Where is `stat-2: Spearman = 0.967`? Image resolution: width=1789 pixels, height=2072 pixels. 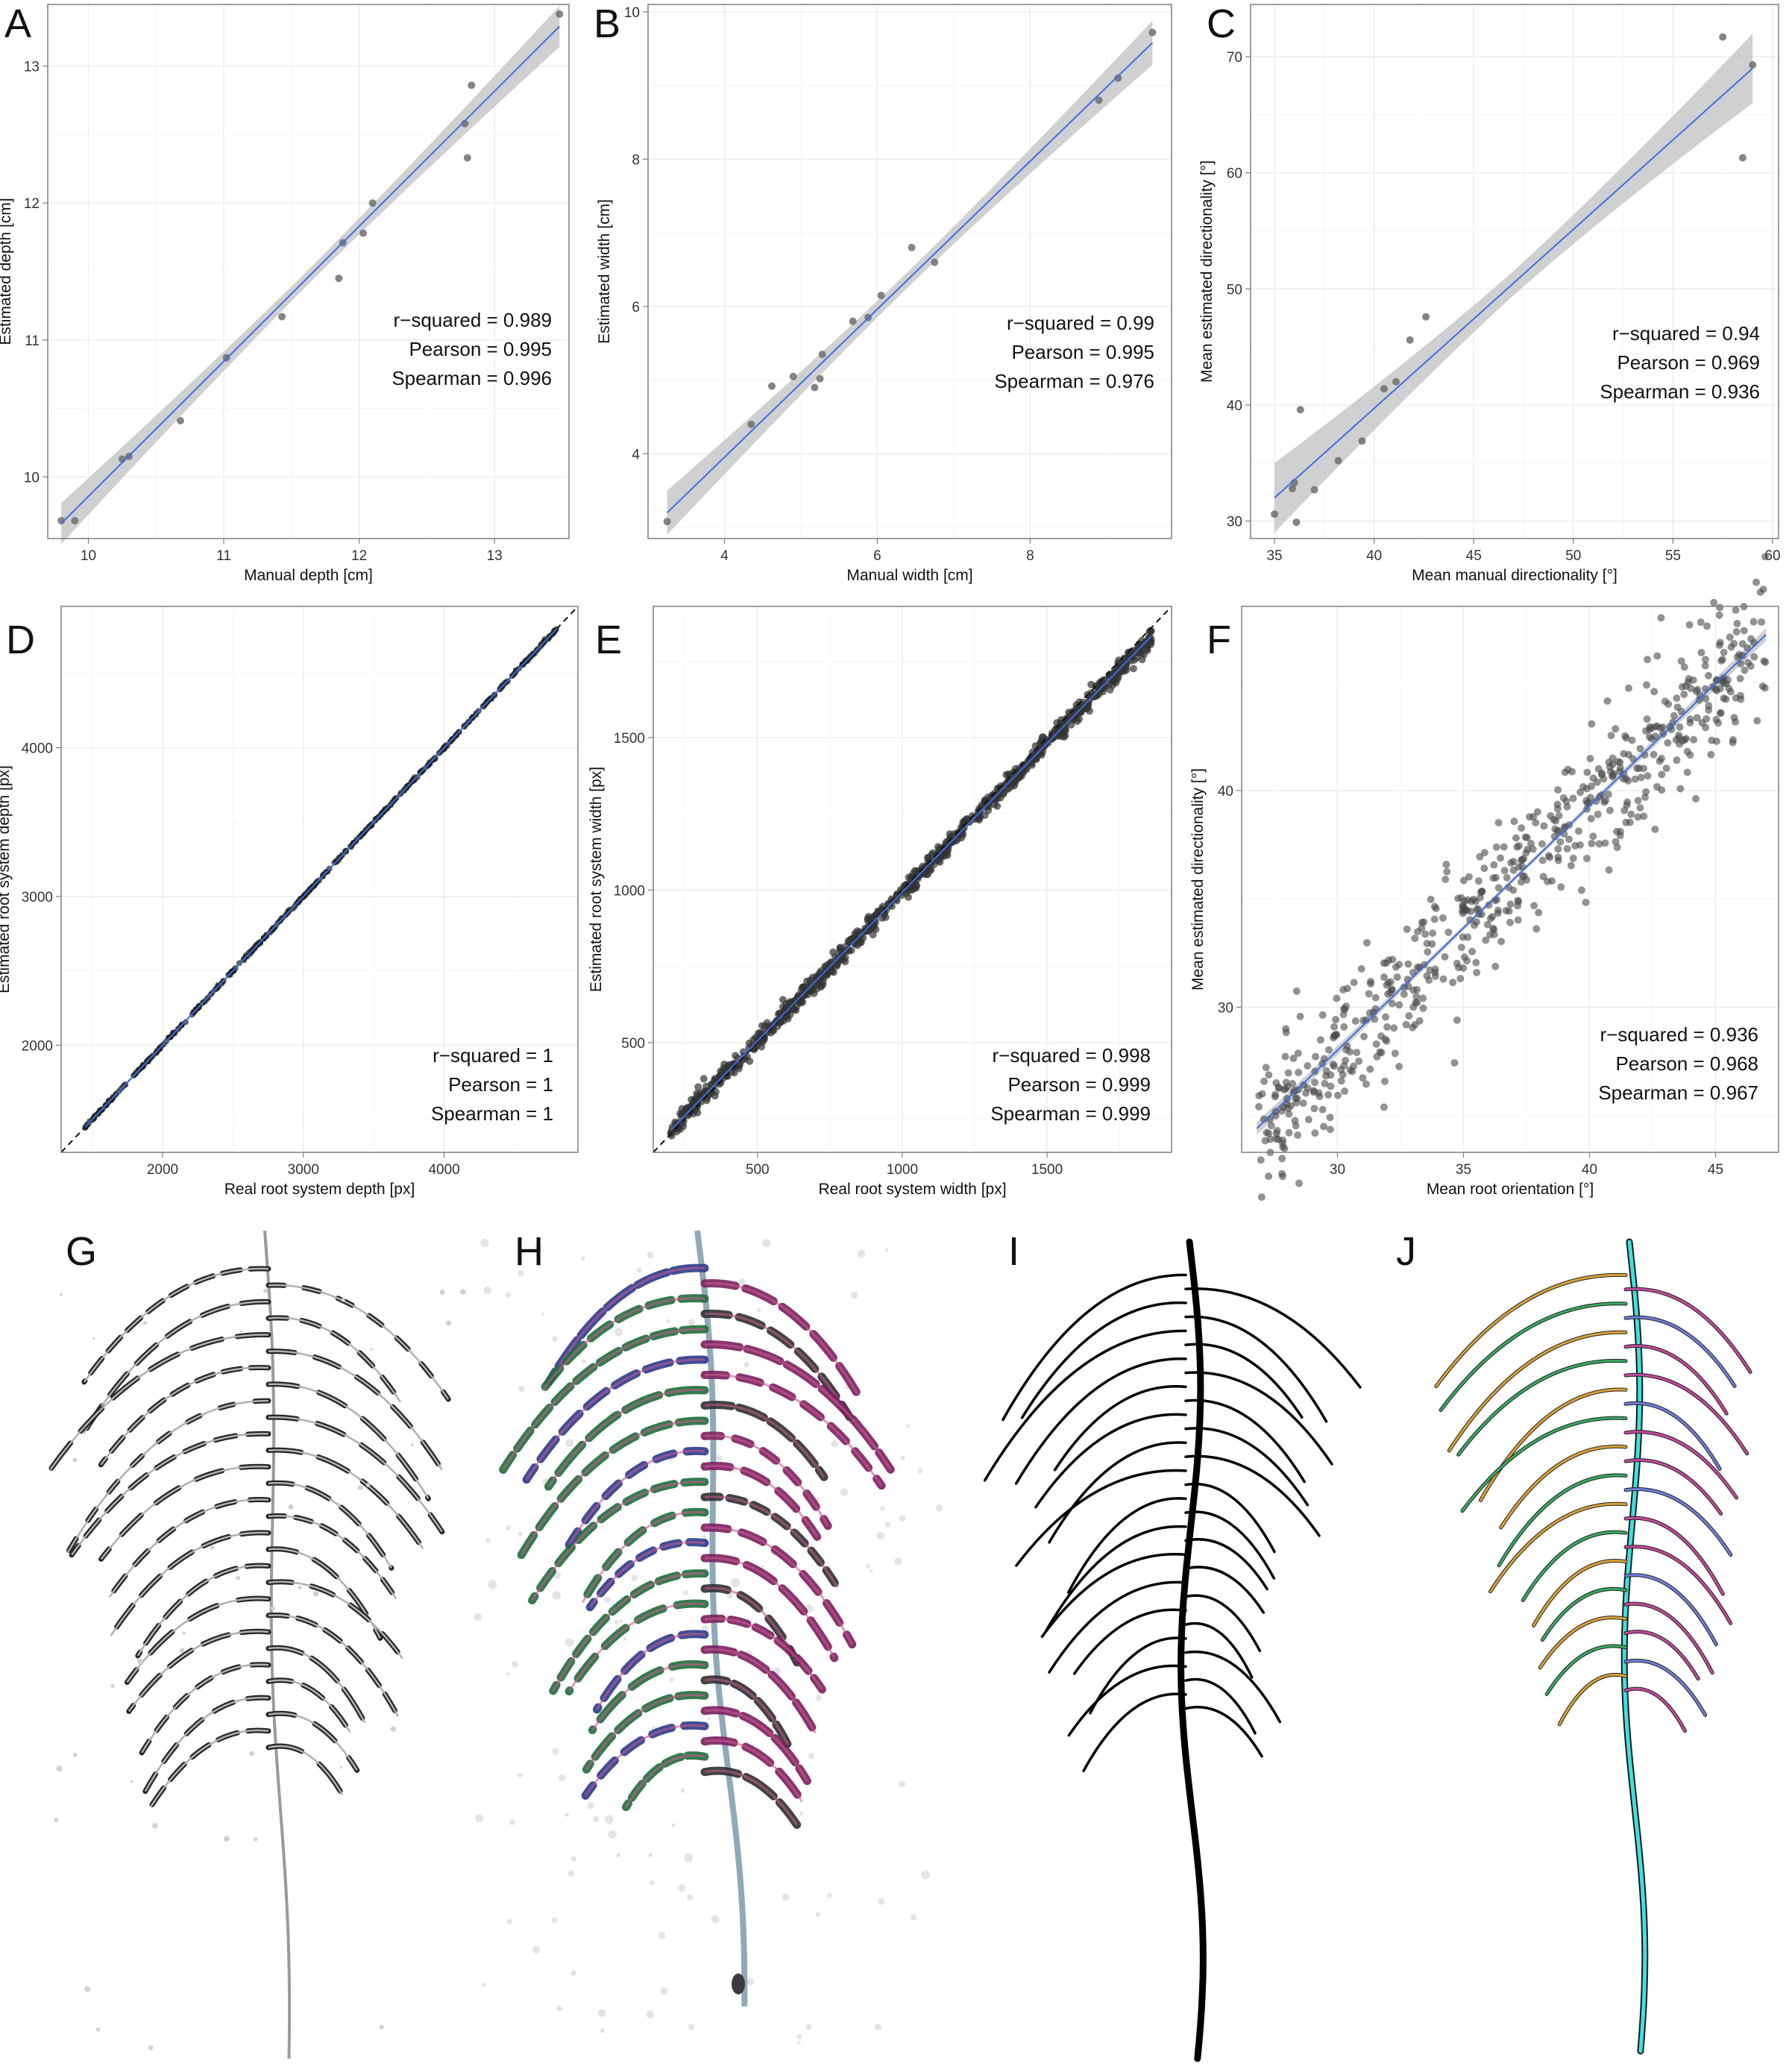 stat-2: Spearman = 0.967 is located at coordinates (1678, 1092).